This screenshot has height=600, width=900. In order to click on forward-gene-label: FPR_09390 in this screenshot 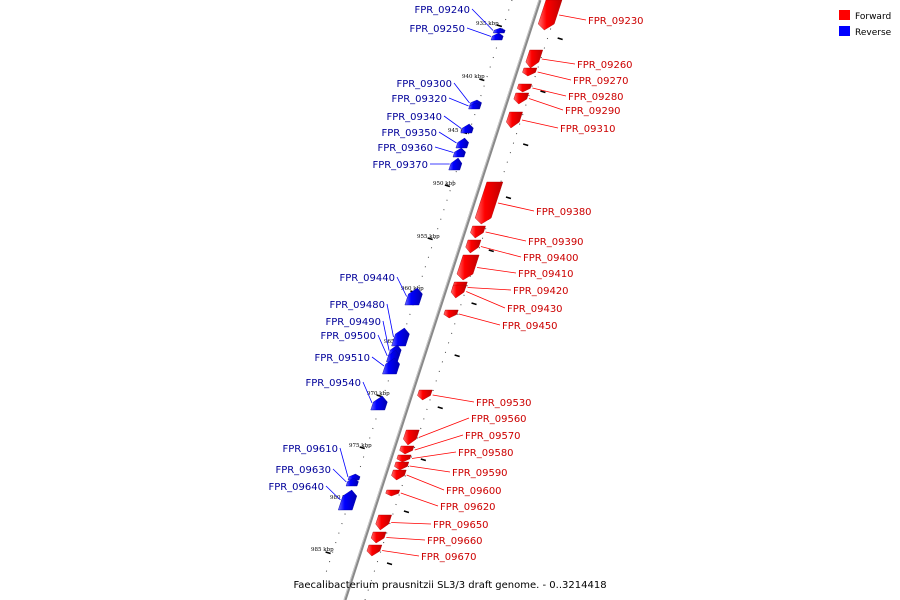, I will do `click(556, 242)`.